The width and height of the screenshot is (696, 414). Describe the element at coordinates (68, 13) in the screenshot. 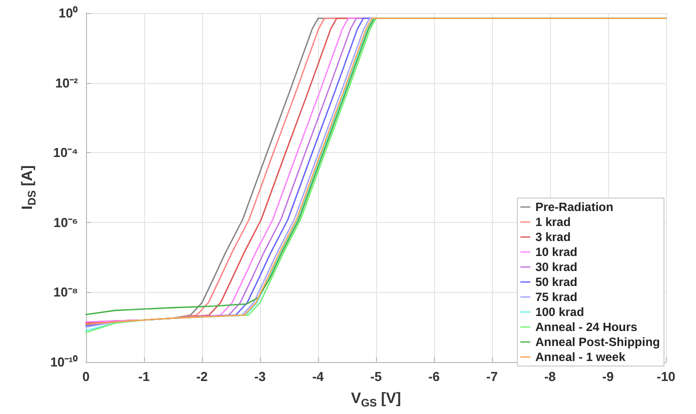

I see `y-tick-label: 10⁰` at that location.